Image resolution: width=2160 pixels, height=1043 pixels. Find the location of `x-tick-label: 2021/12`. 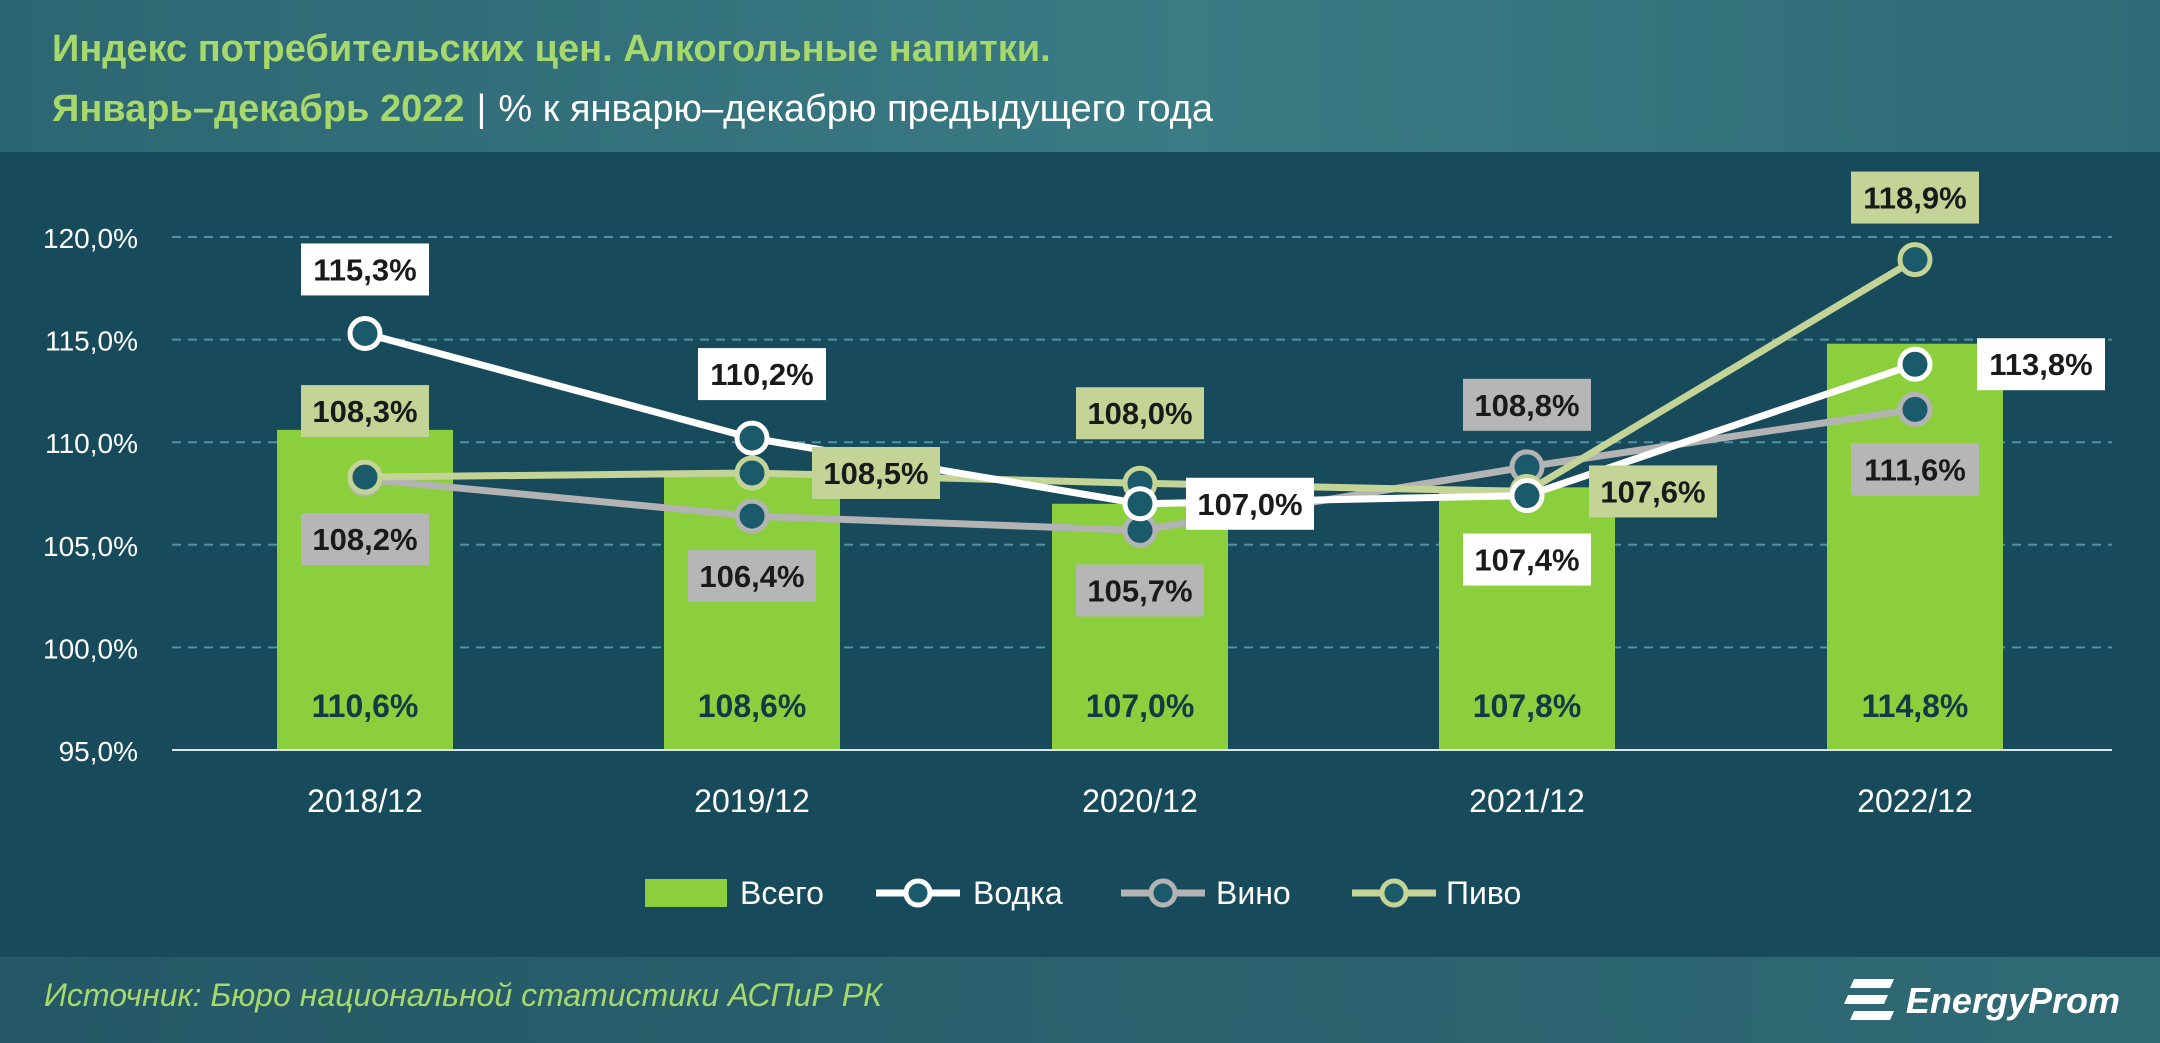

x-tick-label: 2021/12 is located at coordinates (1527, 801).